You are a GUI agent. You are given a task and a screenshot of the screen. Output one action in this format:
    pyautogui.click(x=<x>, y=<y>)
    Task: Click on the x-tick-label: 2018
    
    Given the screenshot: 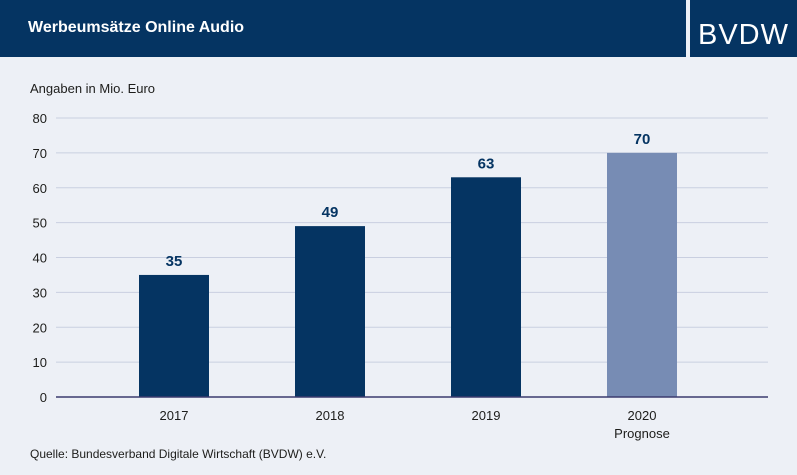 What is the action you would take?
    pyautogui.click(x=330, y=415)
    